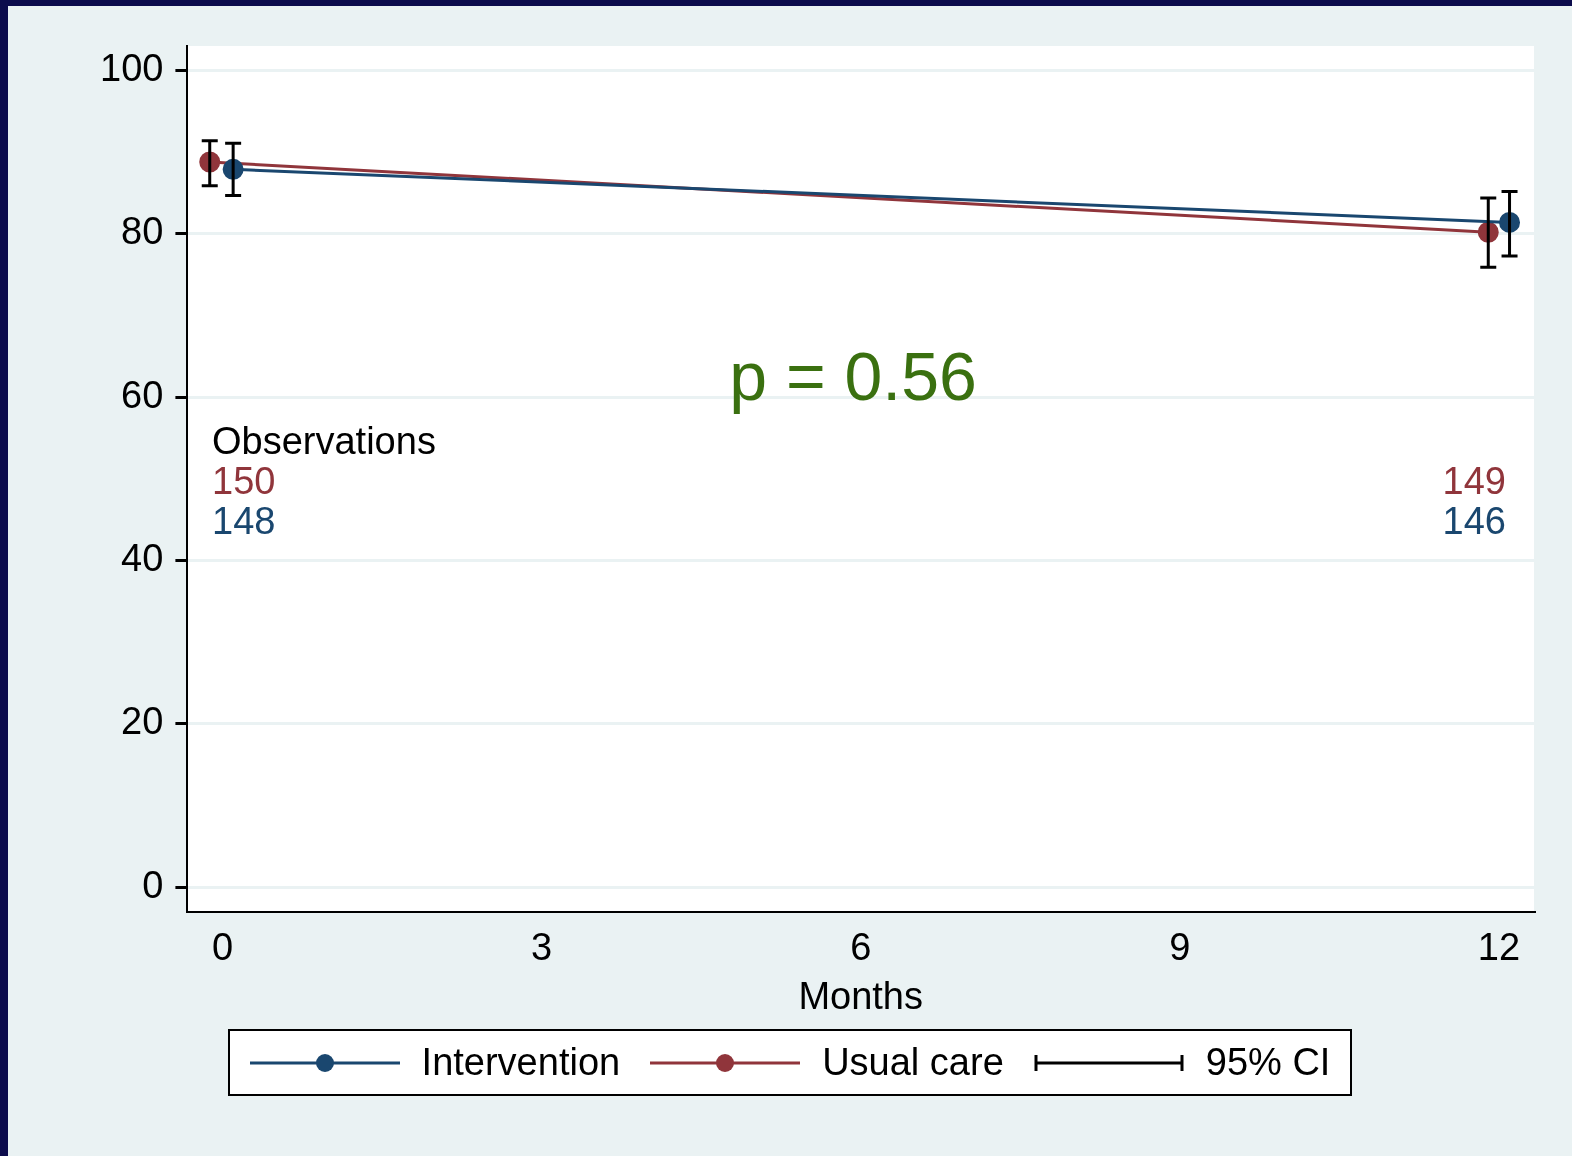 This screenshot has height=1156, width=1572. Describe the element at coordinates (244, 481) in the screenshot. I see `annotation: 150` at that location.